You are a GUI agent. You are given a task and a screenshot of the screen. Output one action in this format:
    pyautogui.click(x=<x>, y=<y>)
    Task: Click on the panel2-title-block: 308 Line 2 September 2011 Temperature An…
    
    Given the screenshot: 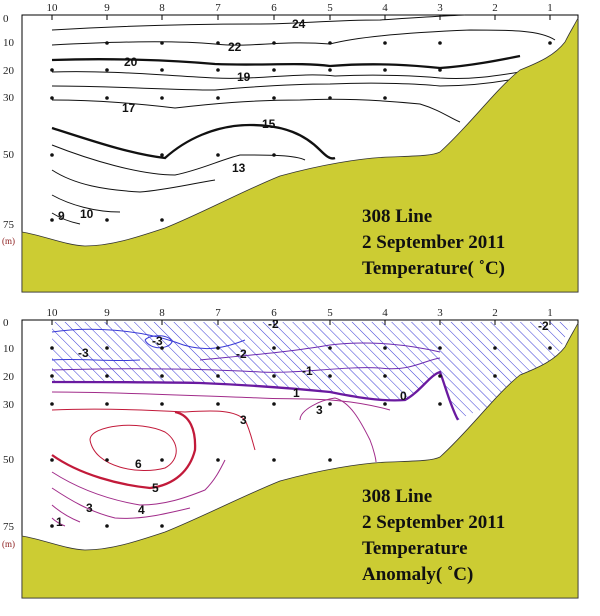 What is the action you would take?
    pyautogui.click(x=433, y=535)
    